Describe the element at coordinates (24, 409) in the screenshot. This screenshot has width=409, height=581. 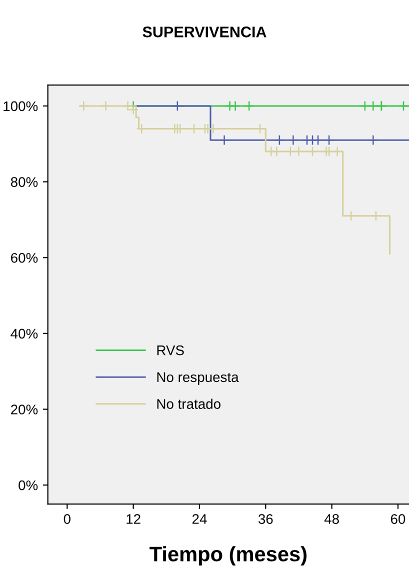
I see `y-tick-label: 20%` at that location.